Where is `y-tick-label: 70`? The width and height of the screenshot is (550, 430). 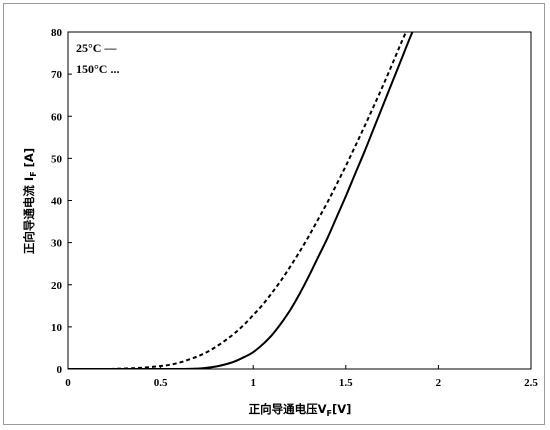 y-tick-label: 70 is located at coordinates (57, 75).